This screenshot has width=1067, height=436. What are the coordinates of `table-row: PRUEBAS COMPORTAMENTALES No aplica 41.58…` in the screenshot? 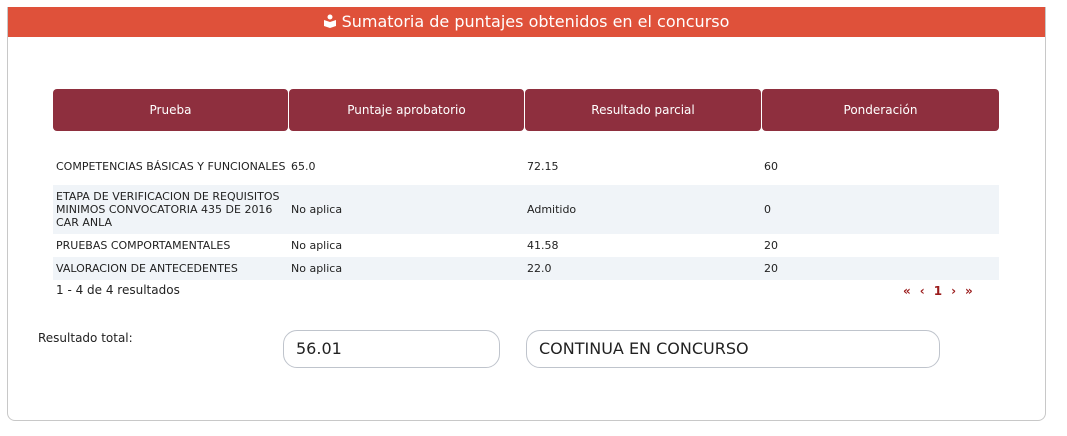 It's located at (526, 245).